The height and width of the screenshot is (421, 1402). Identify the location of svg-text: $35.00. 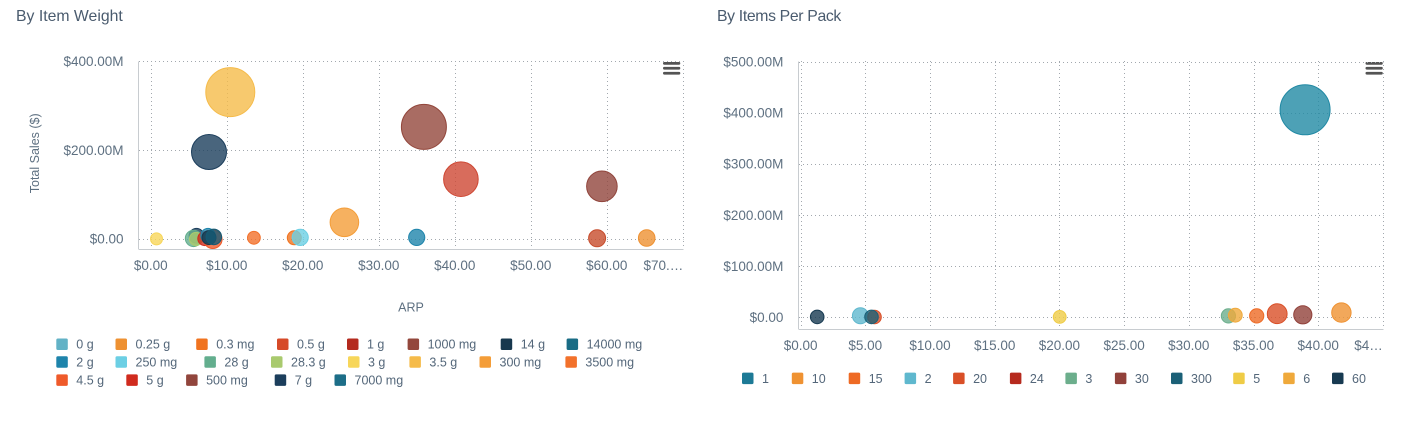
(1253, 345).